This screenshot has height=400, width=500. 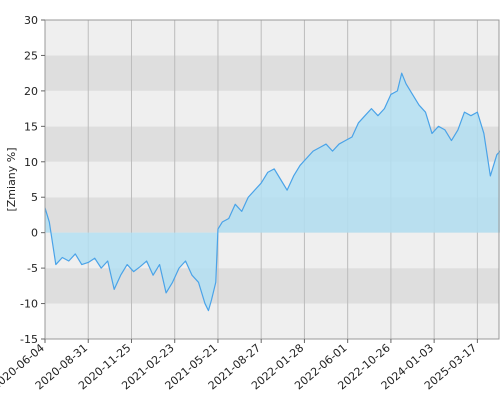 I want to click on y-tick-label: 30, so click(x=31, y=20).